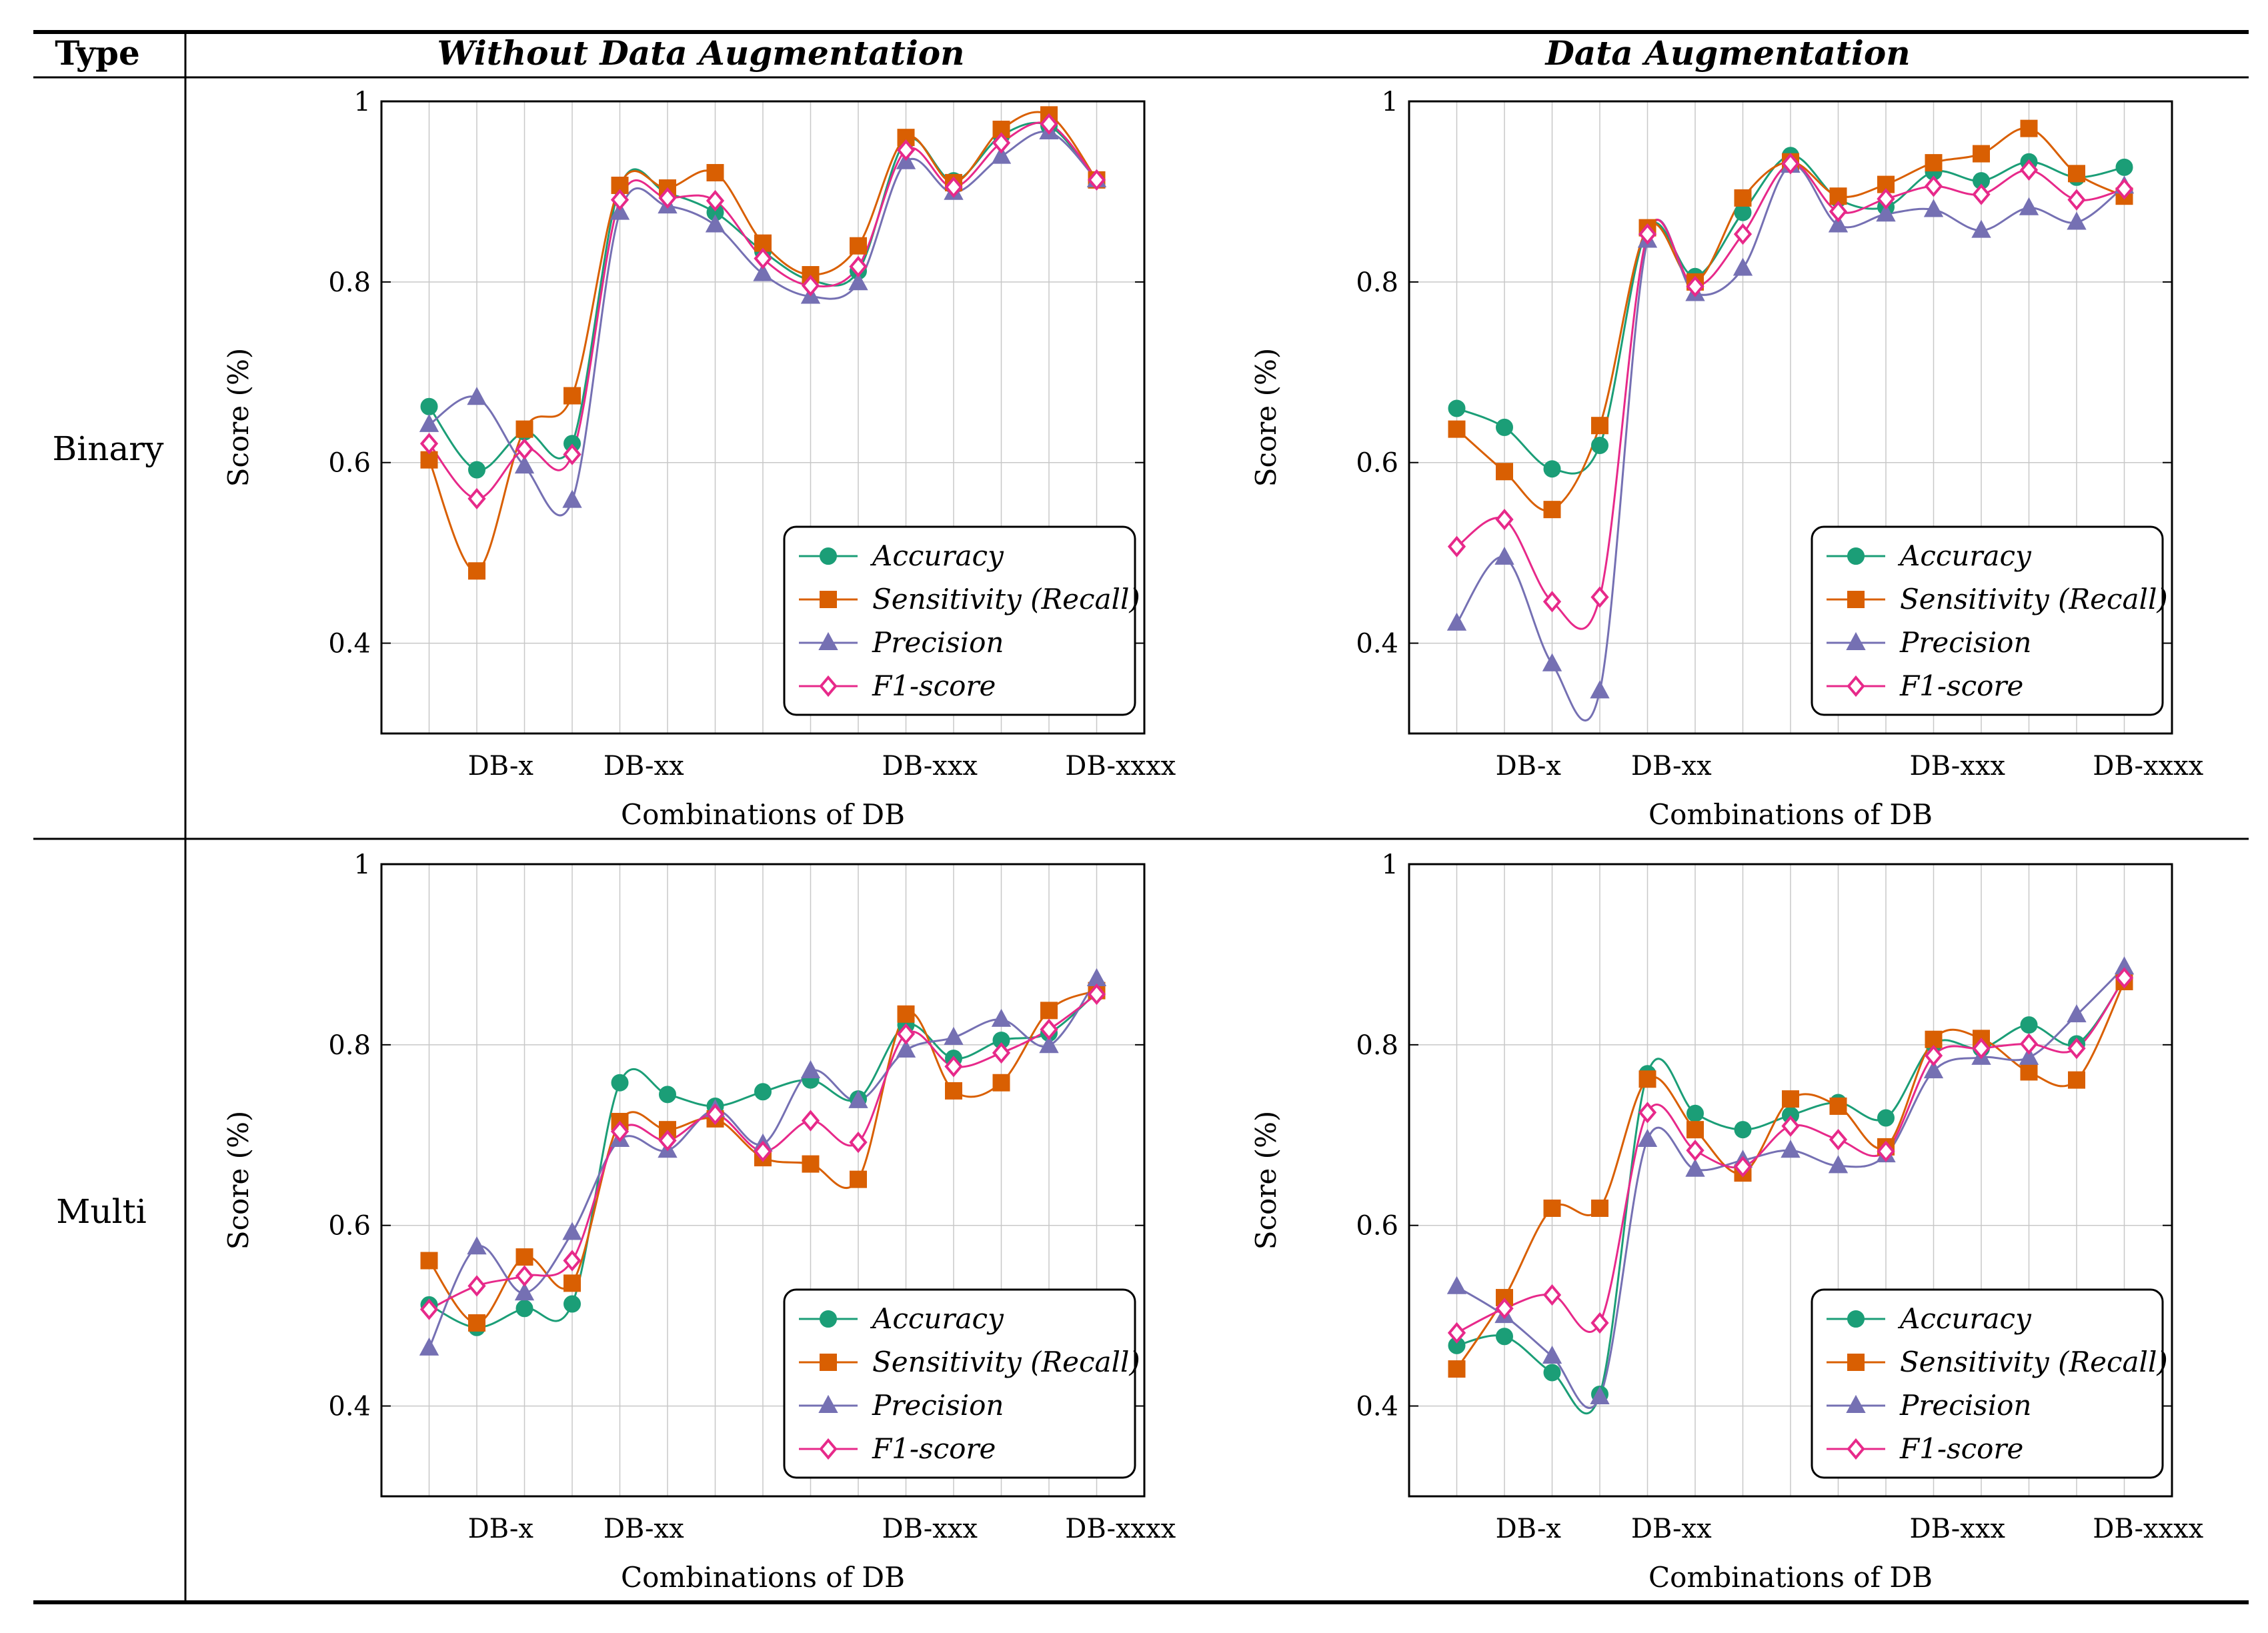 The height and width of the screenshot is (1633, 2268). I want to click on y-tick-label: 0.8, so click(349, 1045).